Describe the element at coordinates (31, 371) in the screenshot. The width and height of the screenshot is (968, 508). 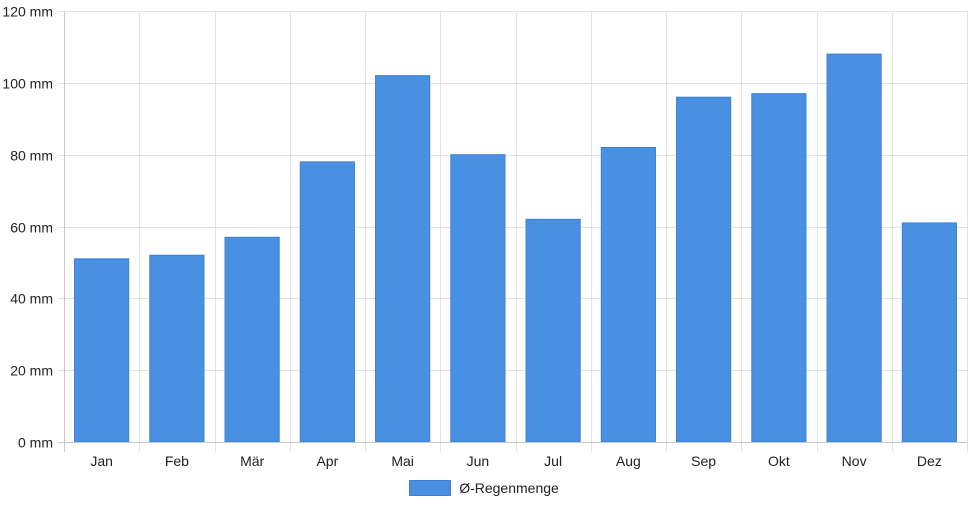
I see `y-tick-label: 20 mm` at that location.